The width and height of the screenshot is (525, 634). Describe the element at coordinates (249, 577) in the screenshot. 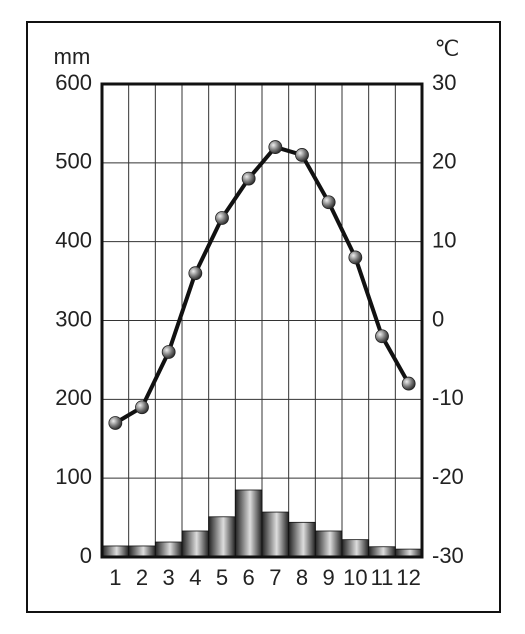

I see `x-tick-label: 6` at that location.